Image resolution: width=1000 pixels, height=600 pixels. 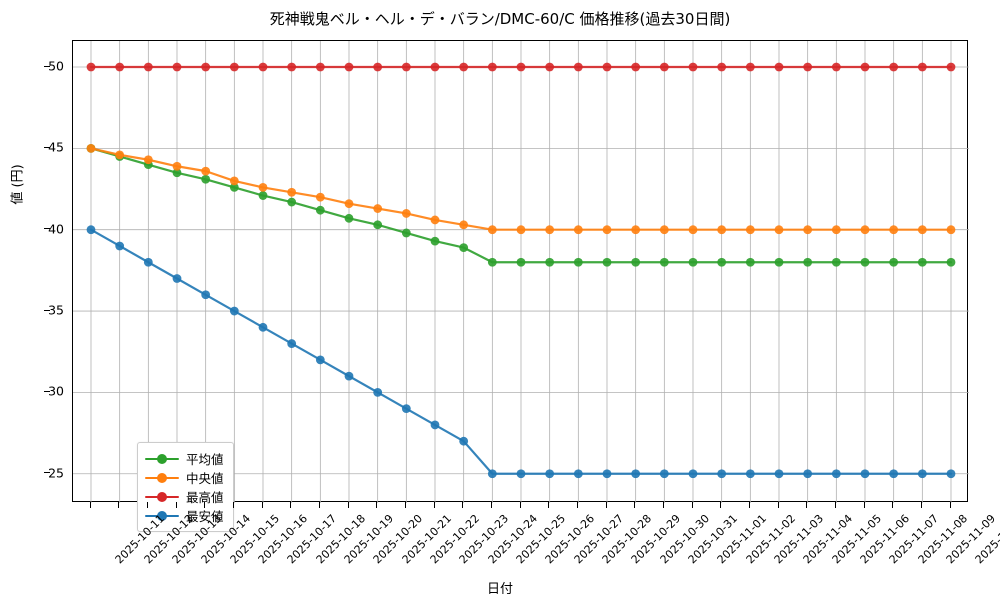 I want to click on legend-item-label: 平均値, so click(x=205, y=459).